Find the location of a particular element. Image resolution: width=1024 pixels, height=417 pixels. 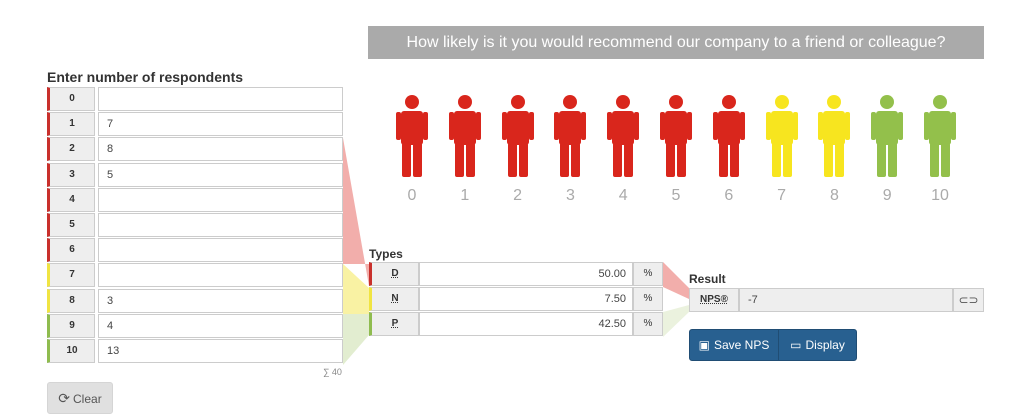

neutral-connector is located at coordinates (356, 289).